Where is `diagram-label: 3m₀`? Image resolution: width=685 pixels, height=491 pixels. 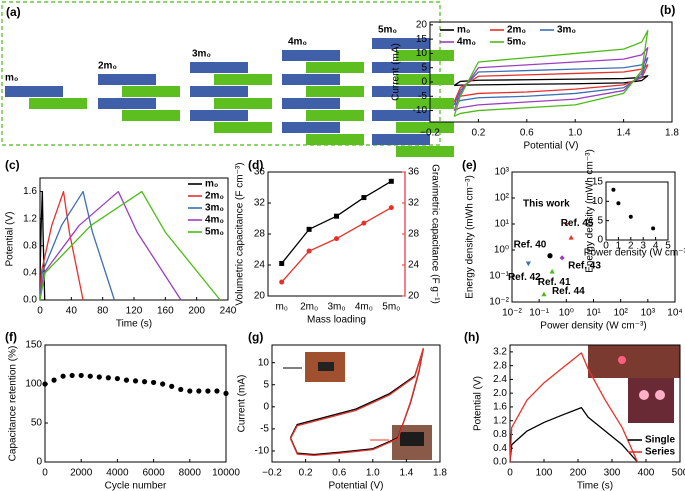 diagram-label: 3m₀ is located at coordinates (201, 54).